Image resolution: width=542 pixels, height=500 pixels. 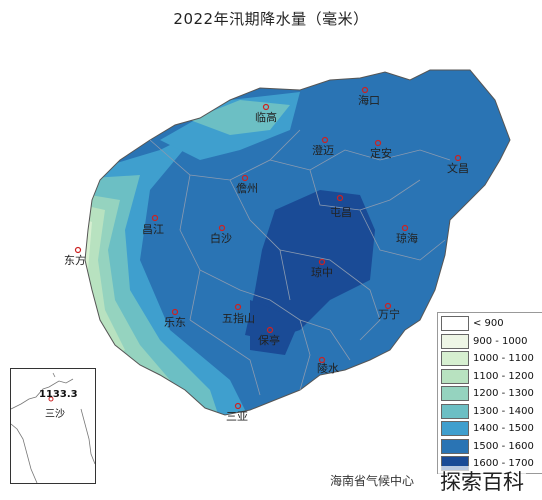 I want to click on legend-item: 1500 - 1600, so click(x=490, y=446).